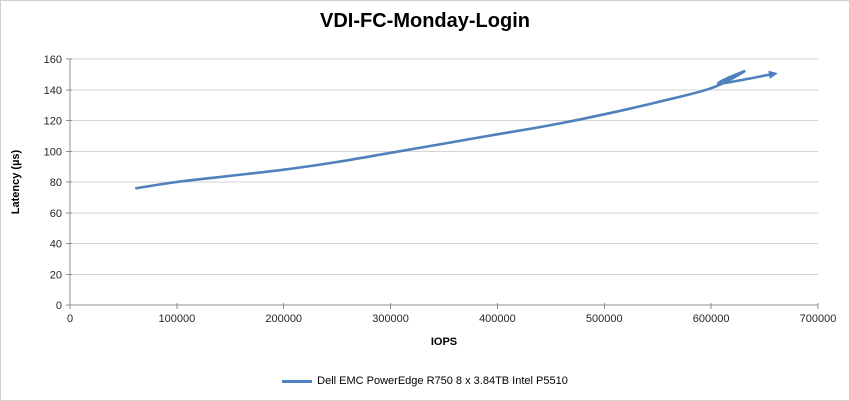  Describe the element at coordinates (425, 21) in the screenshot. I see `chart-title: VDI-FC-Monday-Login` at that location.